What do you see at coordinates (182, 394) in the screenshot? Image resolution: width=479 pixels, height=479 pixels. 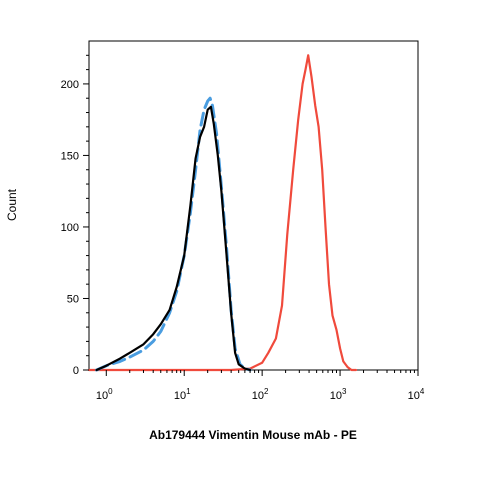 I see `x-tick-label: 10¹` at bounding box center [182, 394].